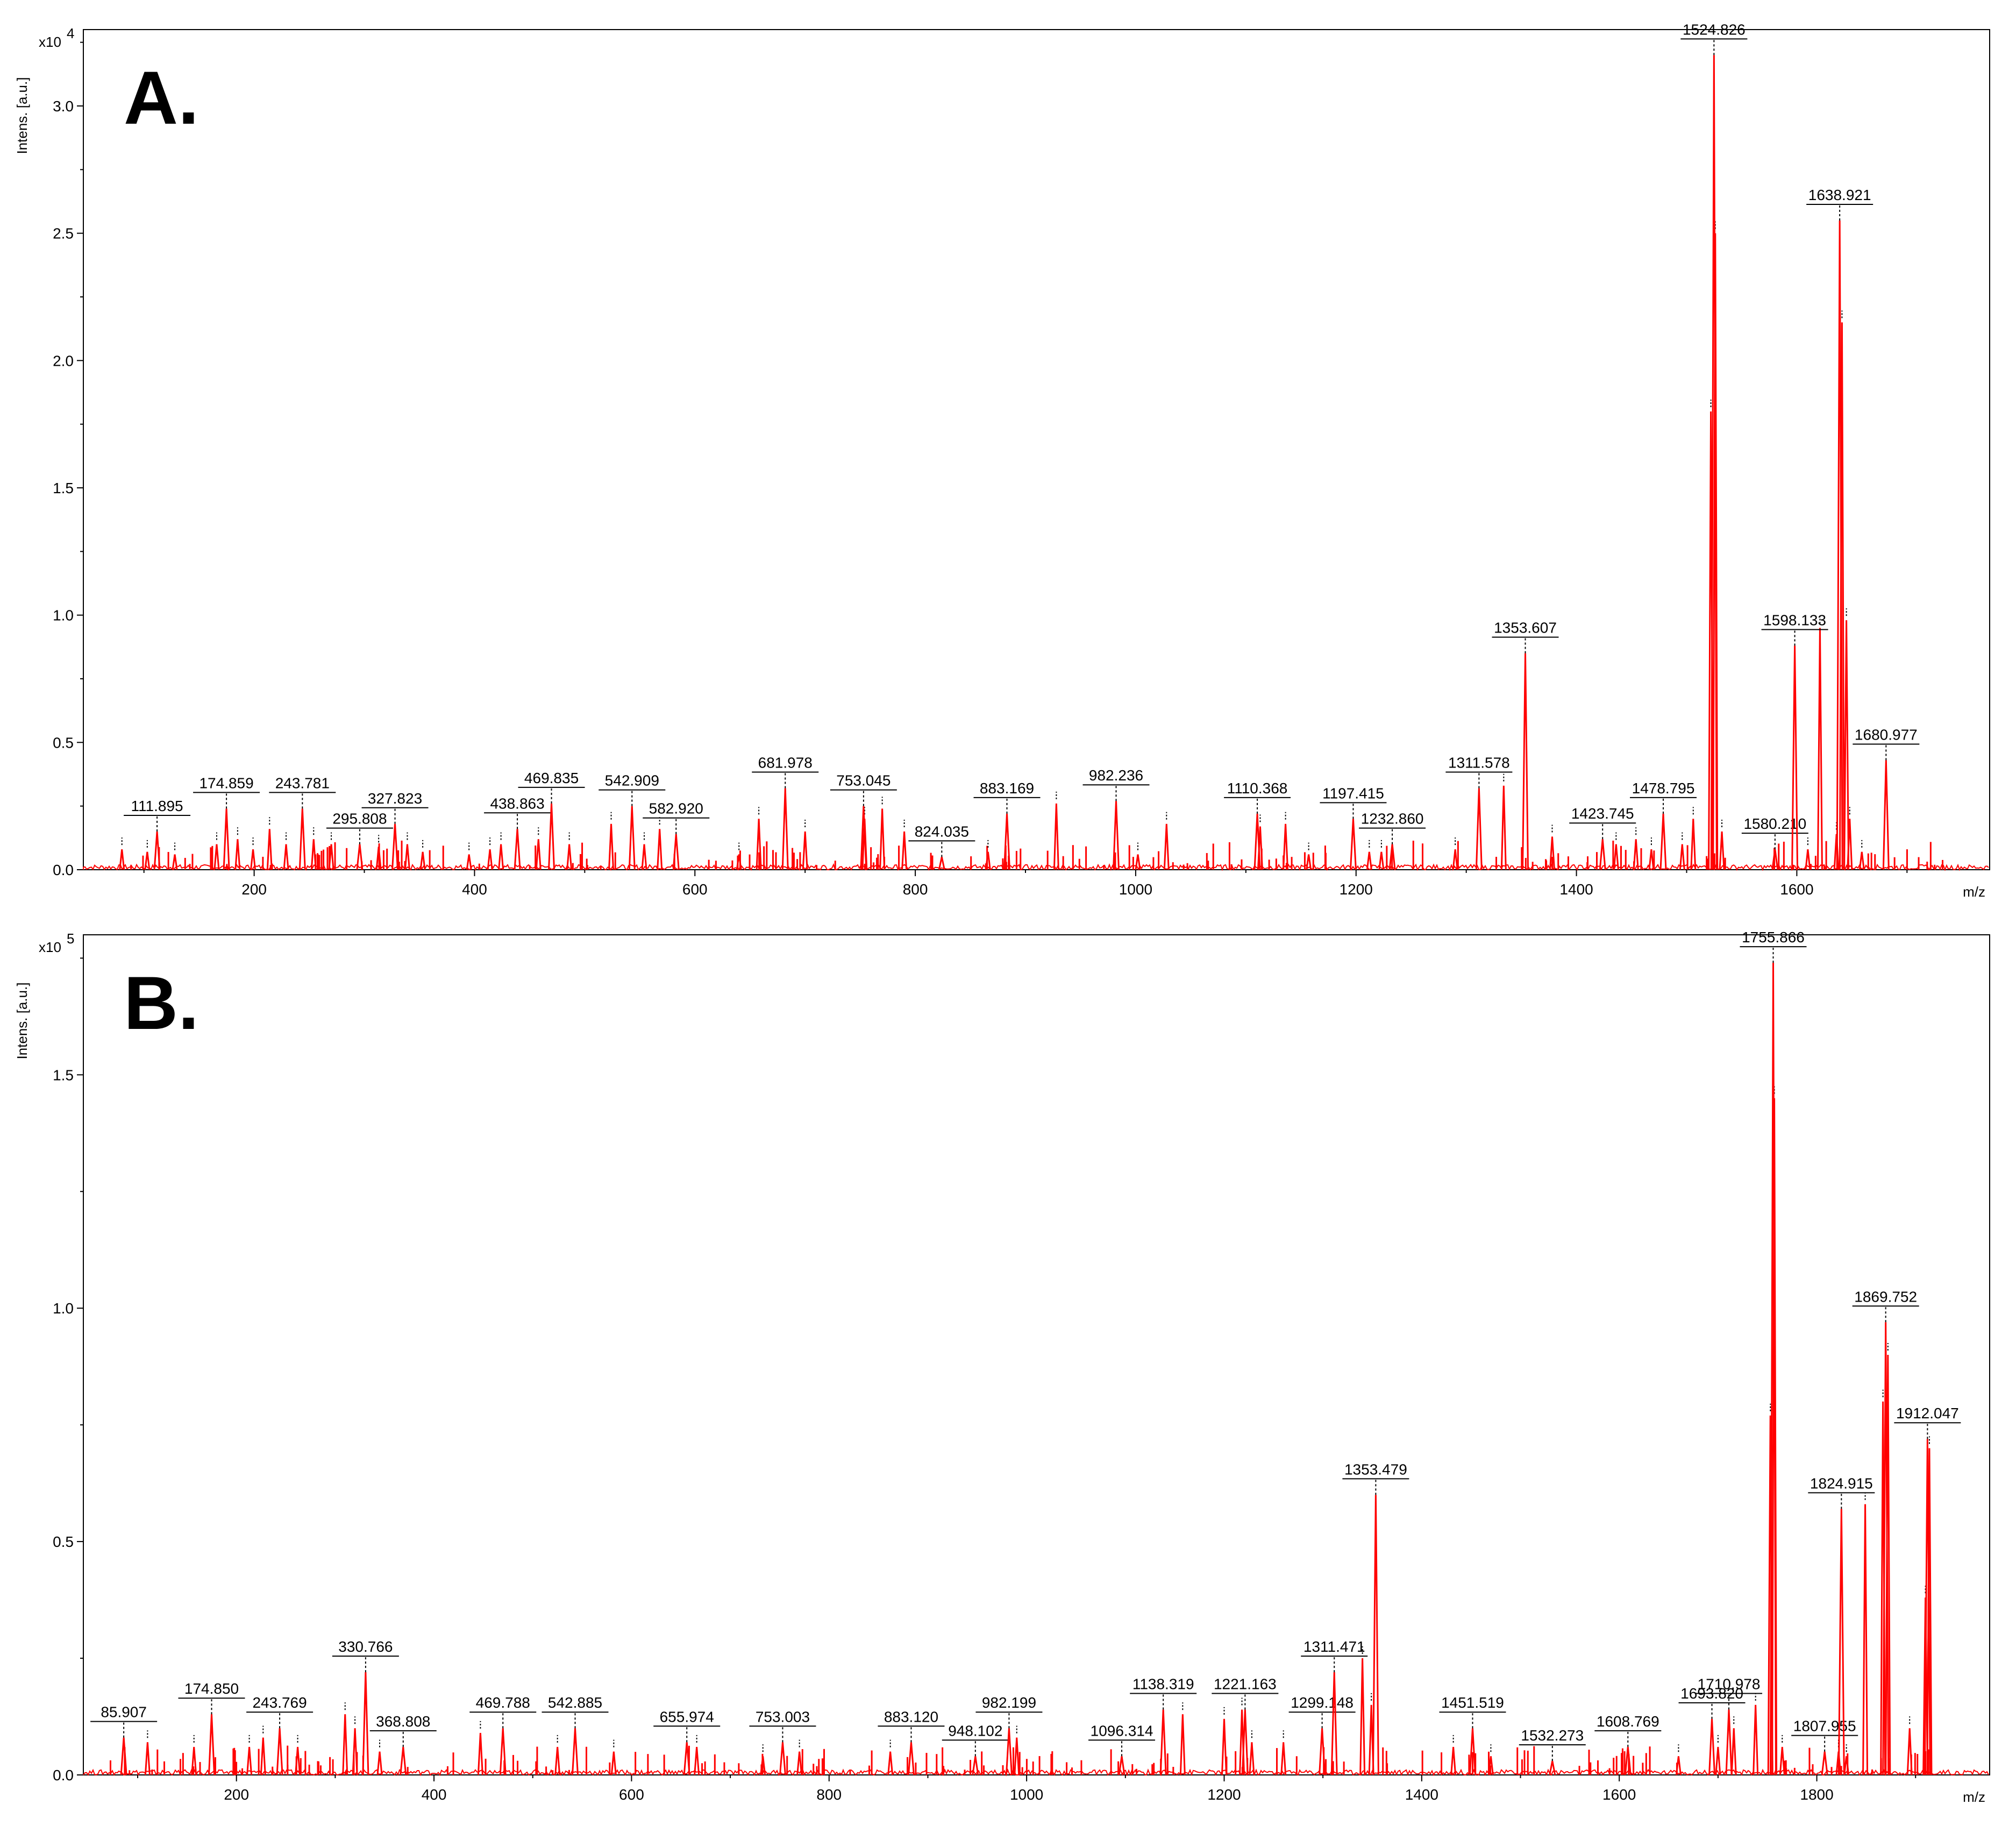 The width and height of the screenshot is (2016, 1847). I want to click on chart-a-peak-label: 542.909, so click(632, 780).